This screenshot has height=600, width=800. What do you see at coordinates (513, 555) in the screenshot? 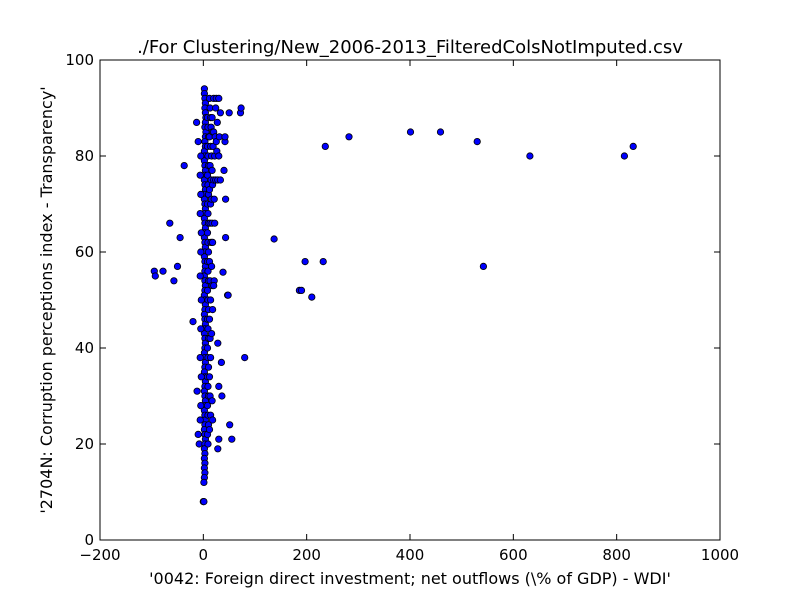
I see `x-tick-label: 600` at bounding box center [513, 555].